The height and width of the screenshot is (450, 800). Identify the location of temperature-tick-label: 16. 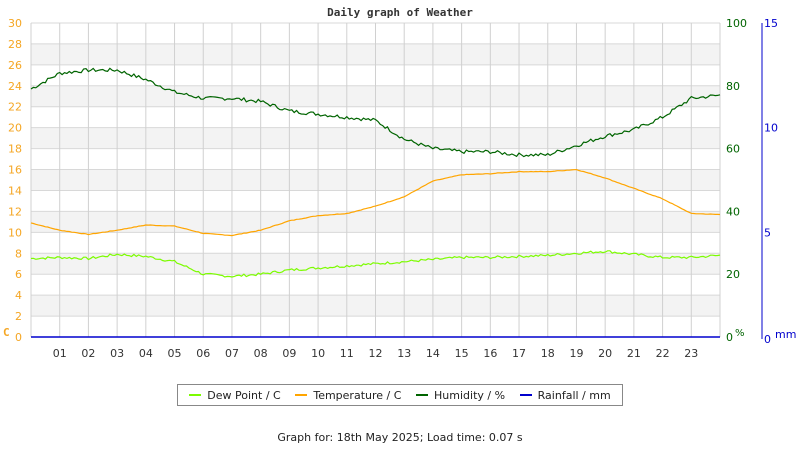
(15, 170).